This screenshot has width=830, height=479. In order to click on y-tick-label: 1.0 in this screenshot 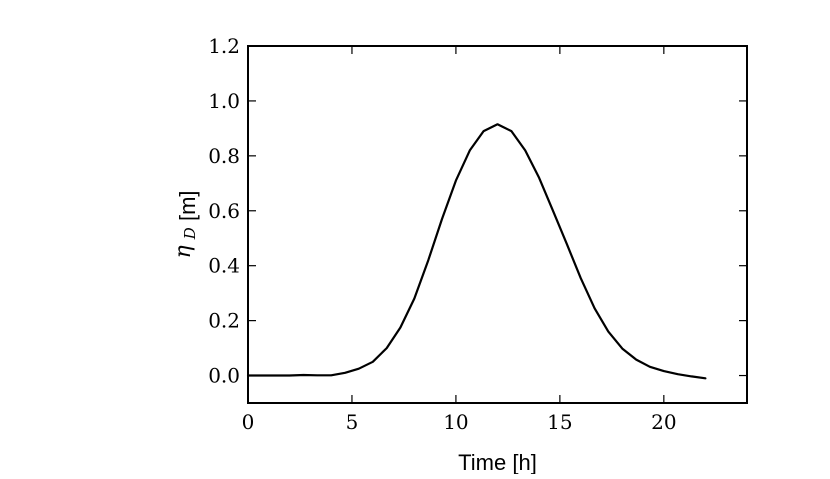, I will do `click(224, 101)`.